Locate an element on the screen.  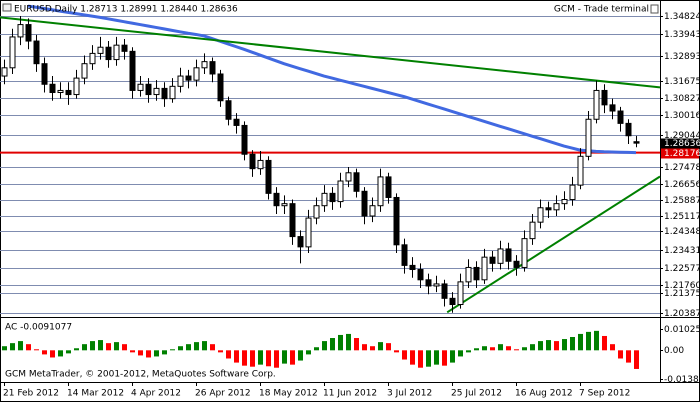
price-label-bg is located at coordinates (680, 153).